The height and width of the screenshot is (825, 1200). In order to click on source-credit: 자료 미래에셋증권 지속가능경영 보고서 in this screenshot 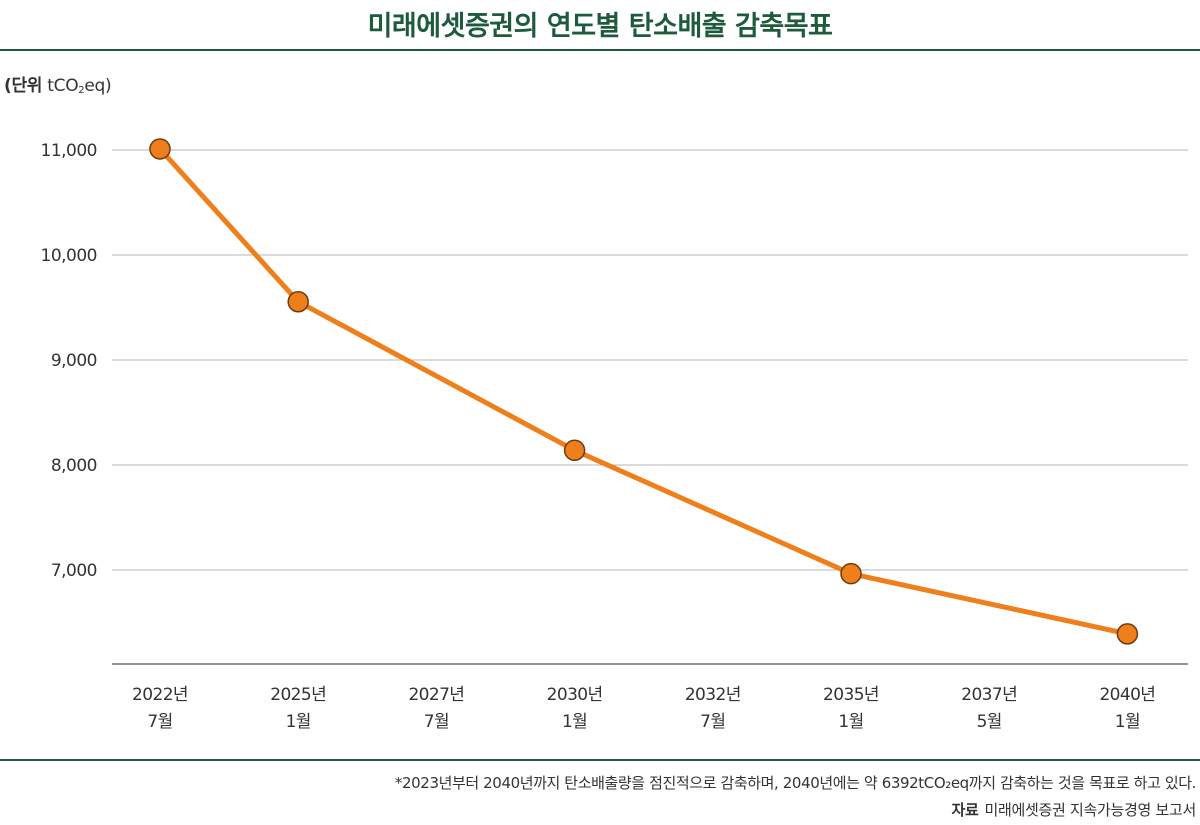, I will do `click(1074, 809)`.